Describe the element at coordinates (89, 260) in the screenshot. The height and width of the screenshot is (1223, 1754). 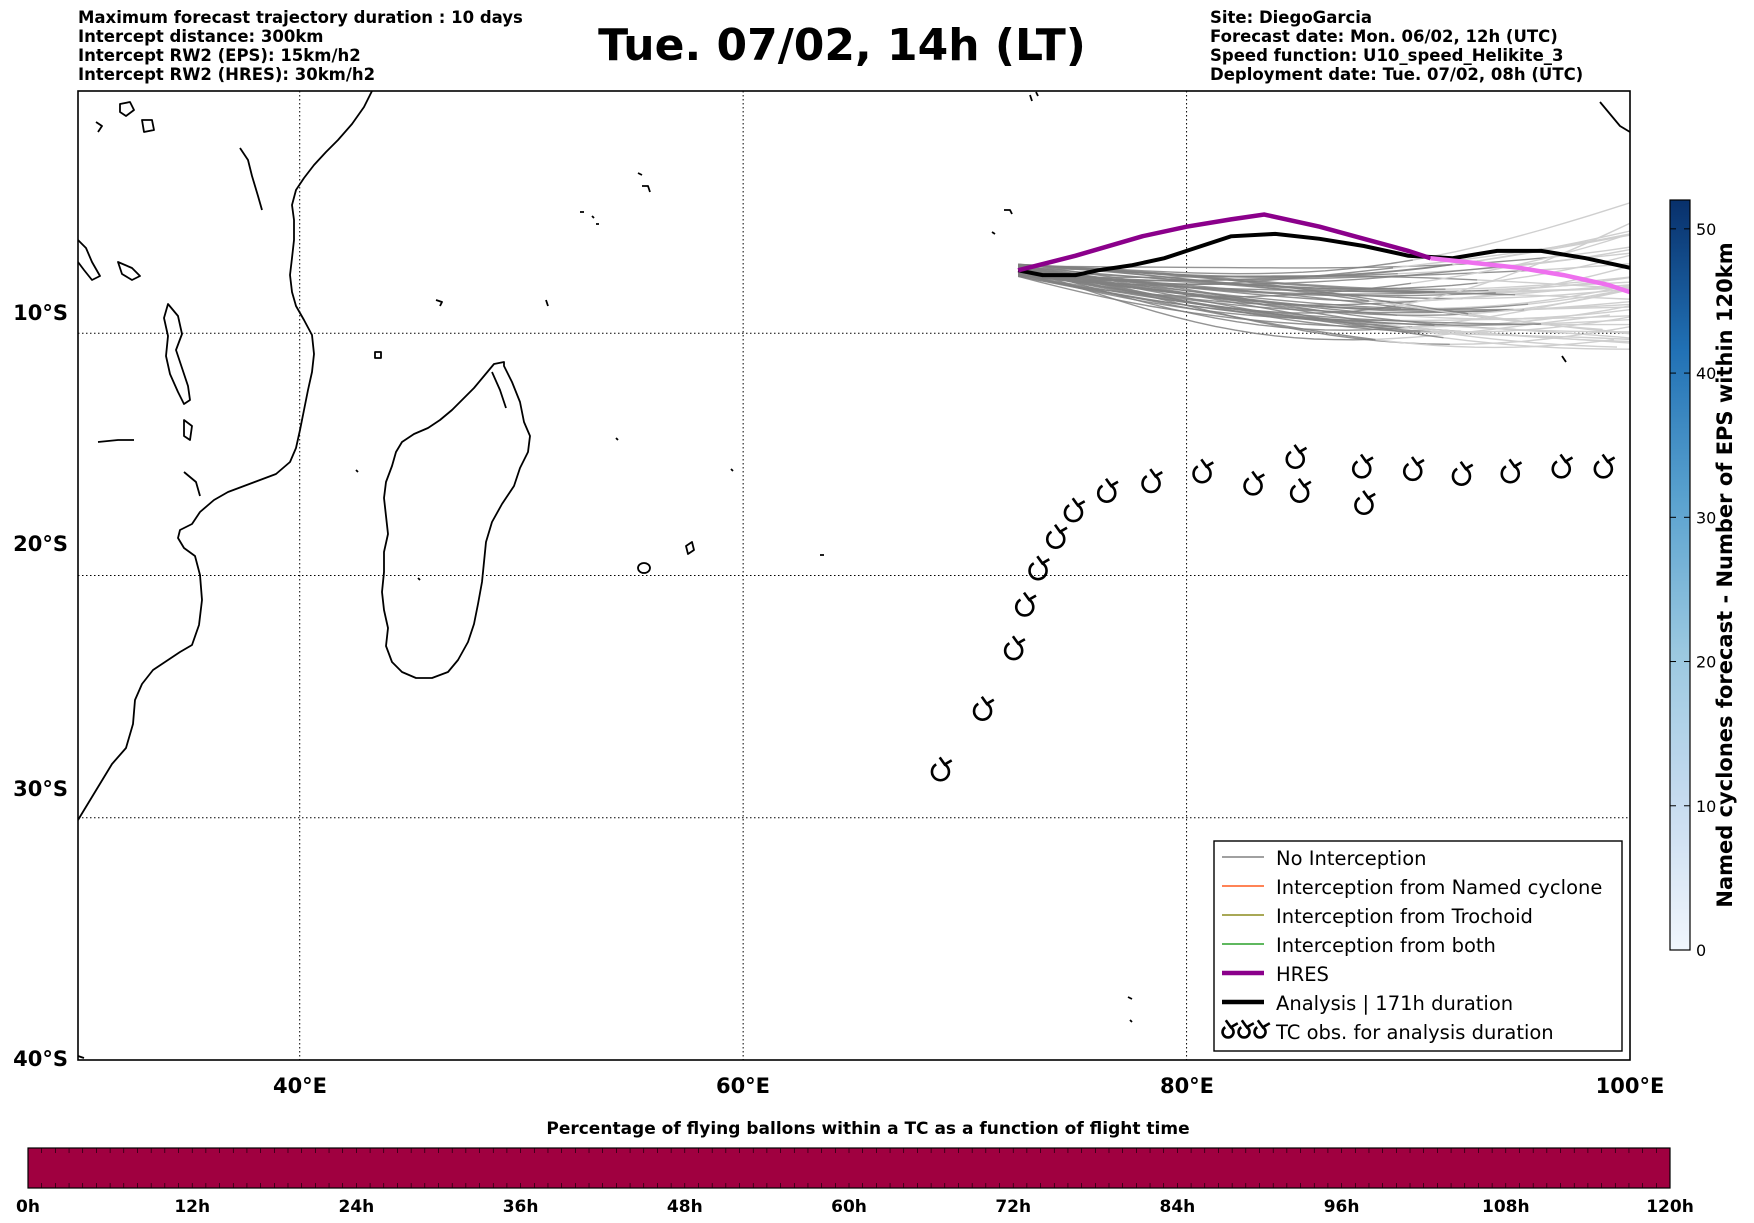
I see `arabia-fragment` at that location.